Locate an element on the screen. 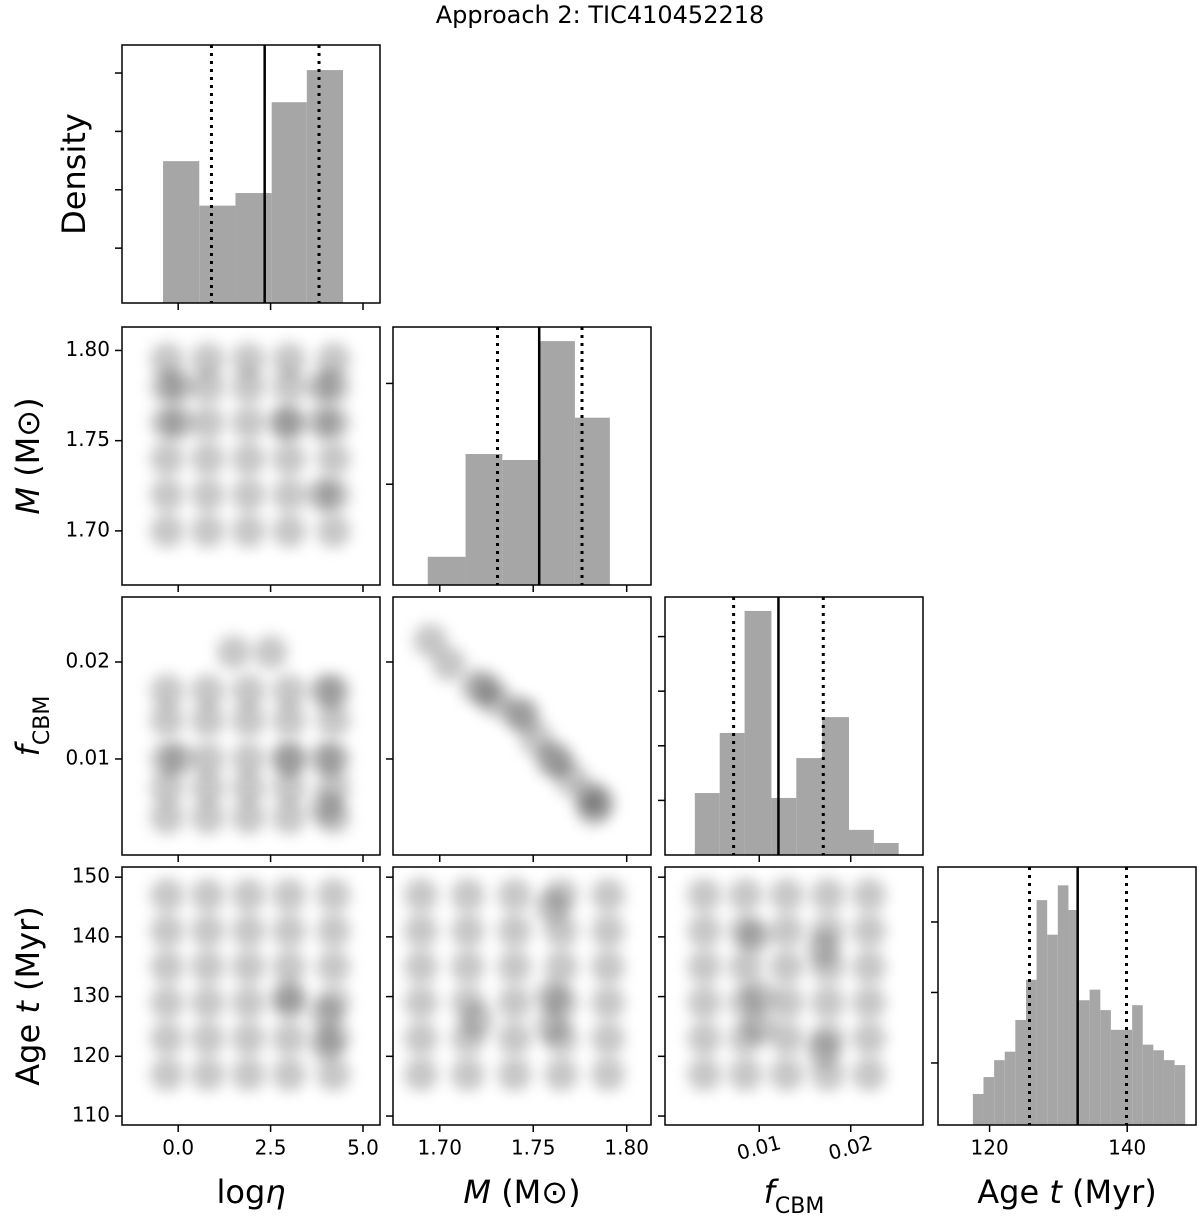 Image resolution: width=1200 pixels, height=1230 pixels. y-tick-label: 130 is located at coordinates (91, 995).